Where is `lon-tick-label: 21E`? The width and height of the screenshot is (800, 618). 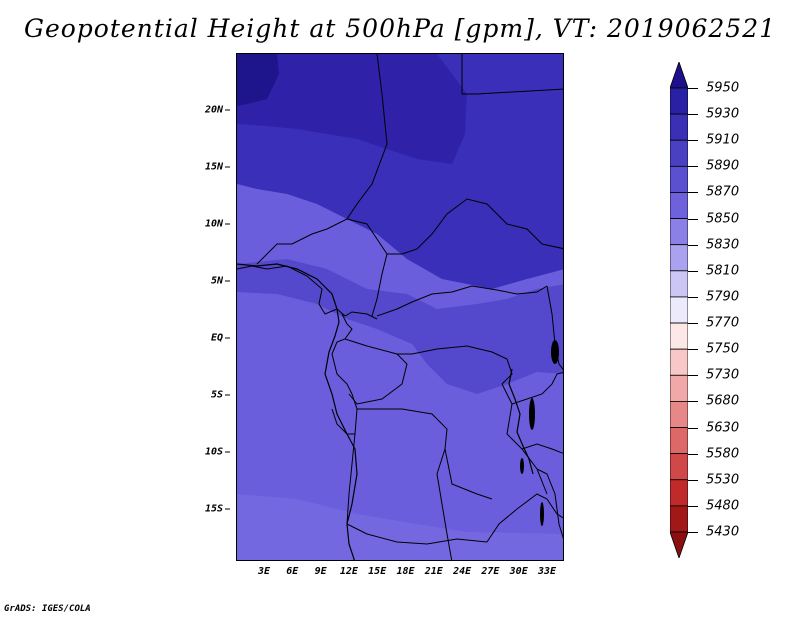
lon-tick-label: 21E is located at coordinates (433, 571).